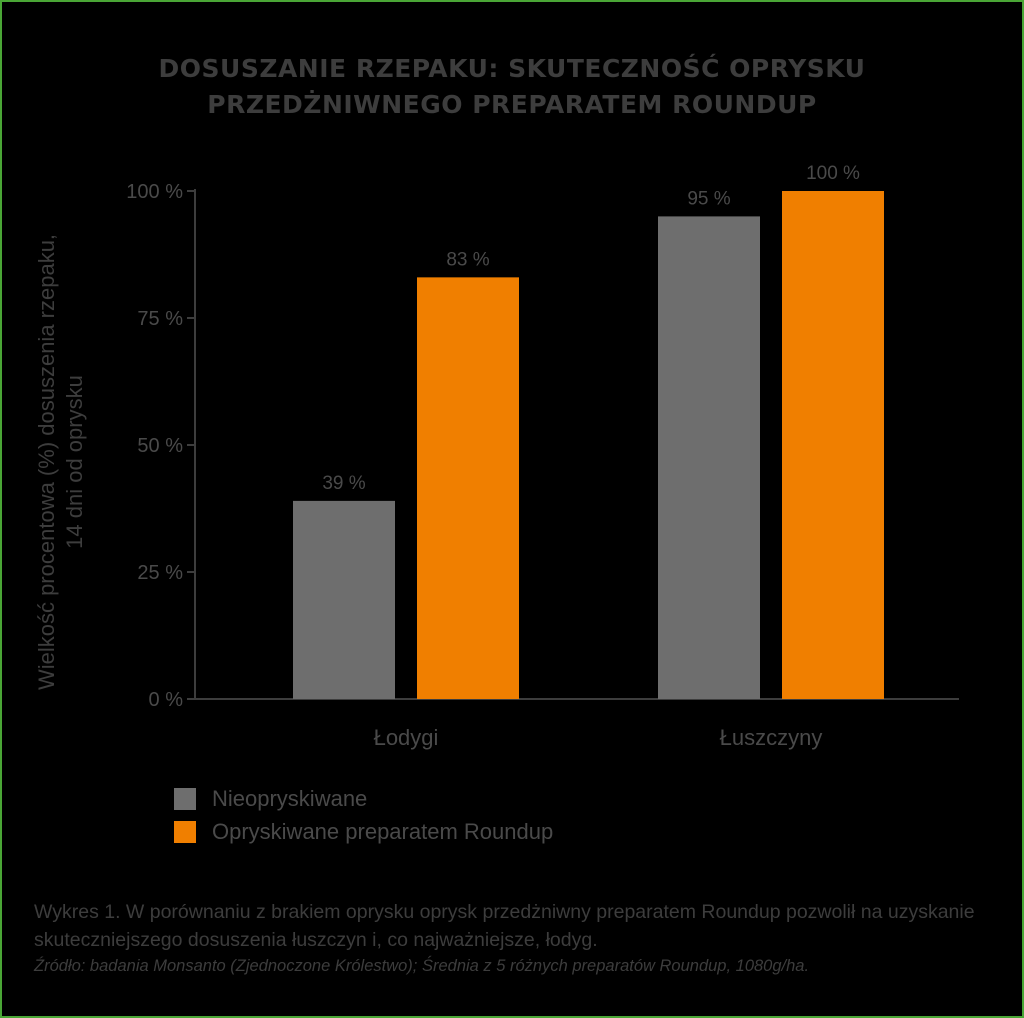 This screenshot has height=1018, width=1024. What do you see at coordinates (160, 446) in the screenshot?
I see `y-tick-label: 50 %` at bounding box center [160, 446].